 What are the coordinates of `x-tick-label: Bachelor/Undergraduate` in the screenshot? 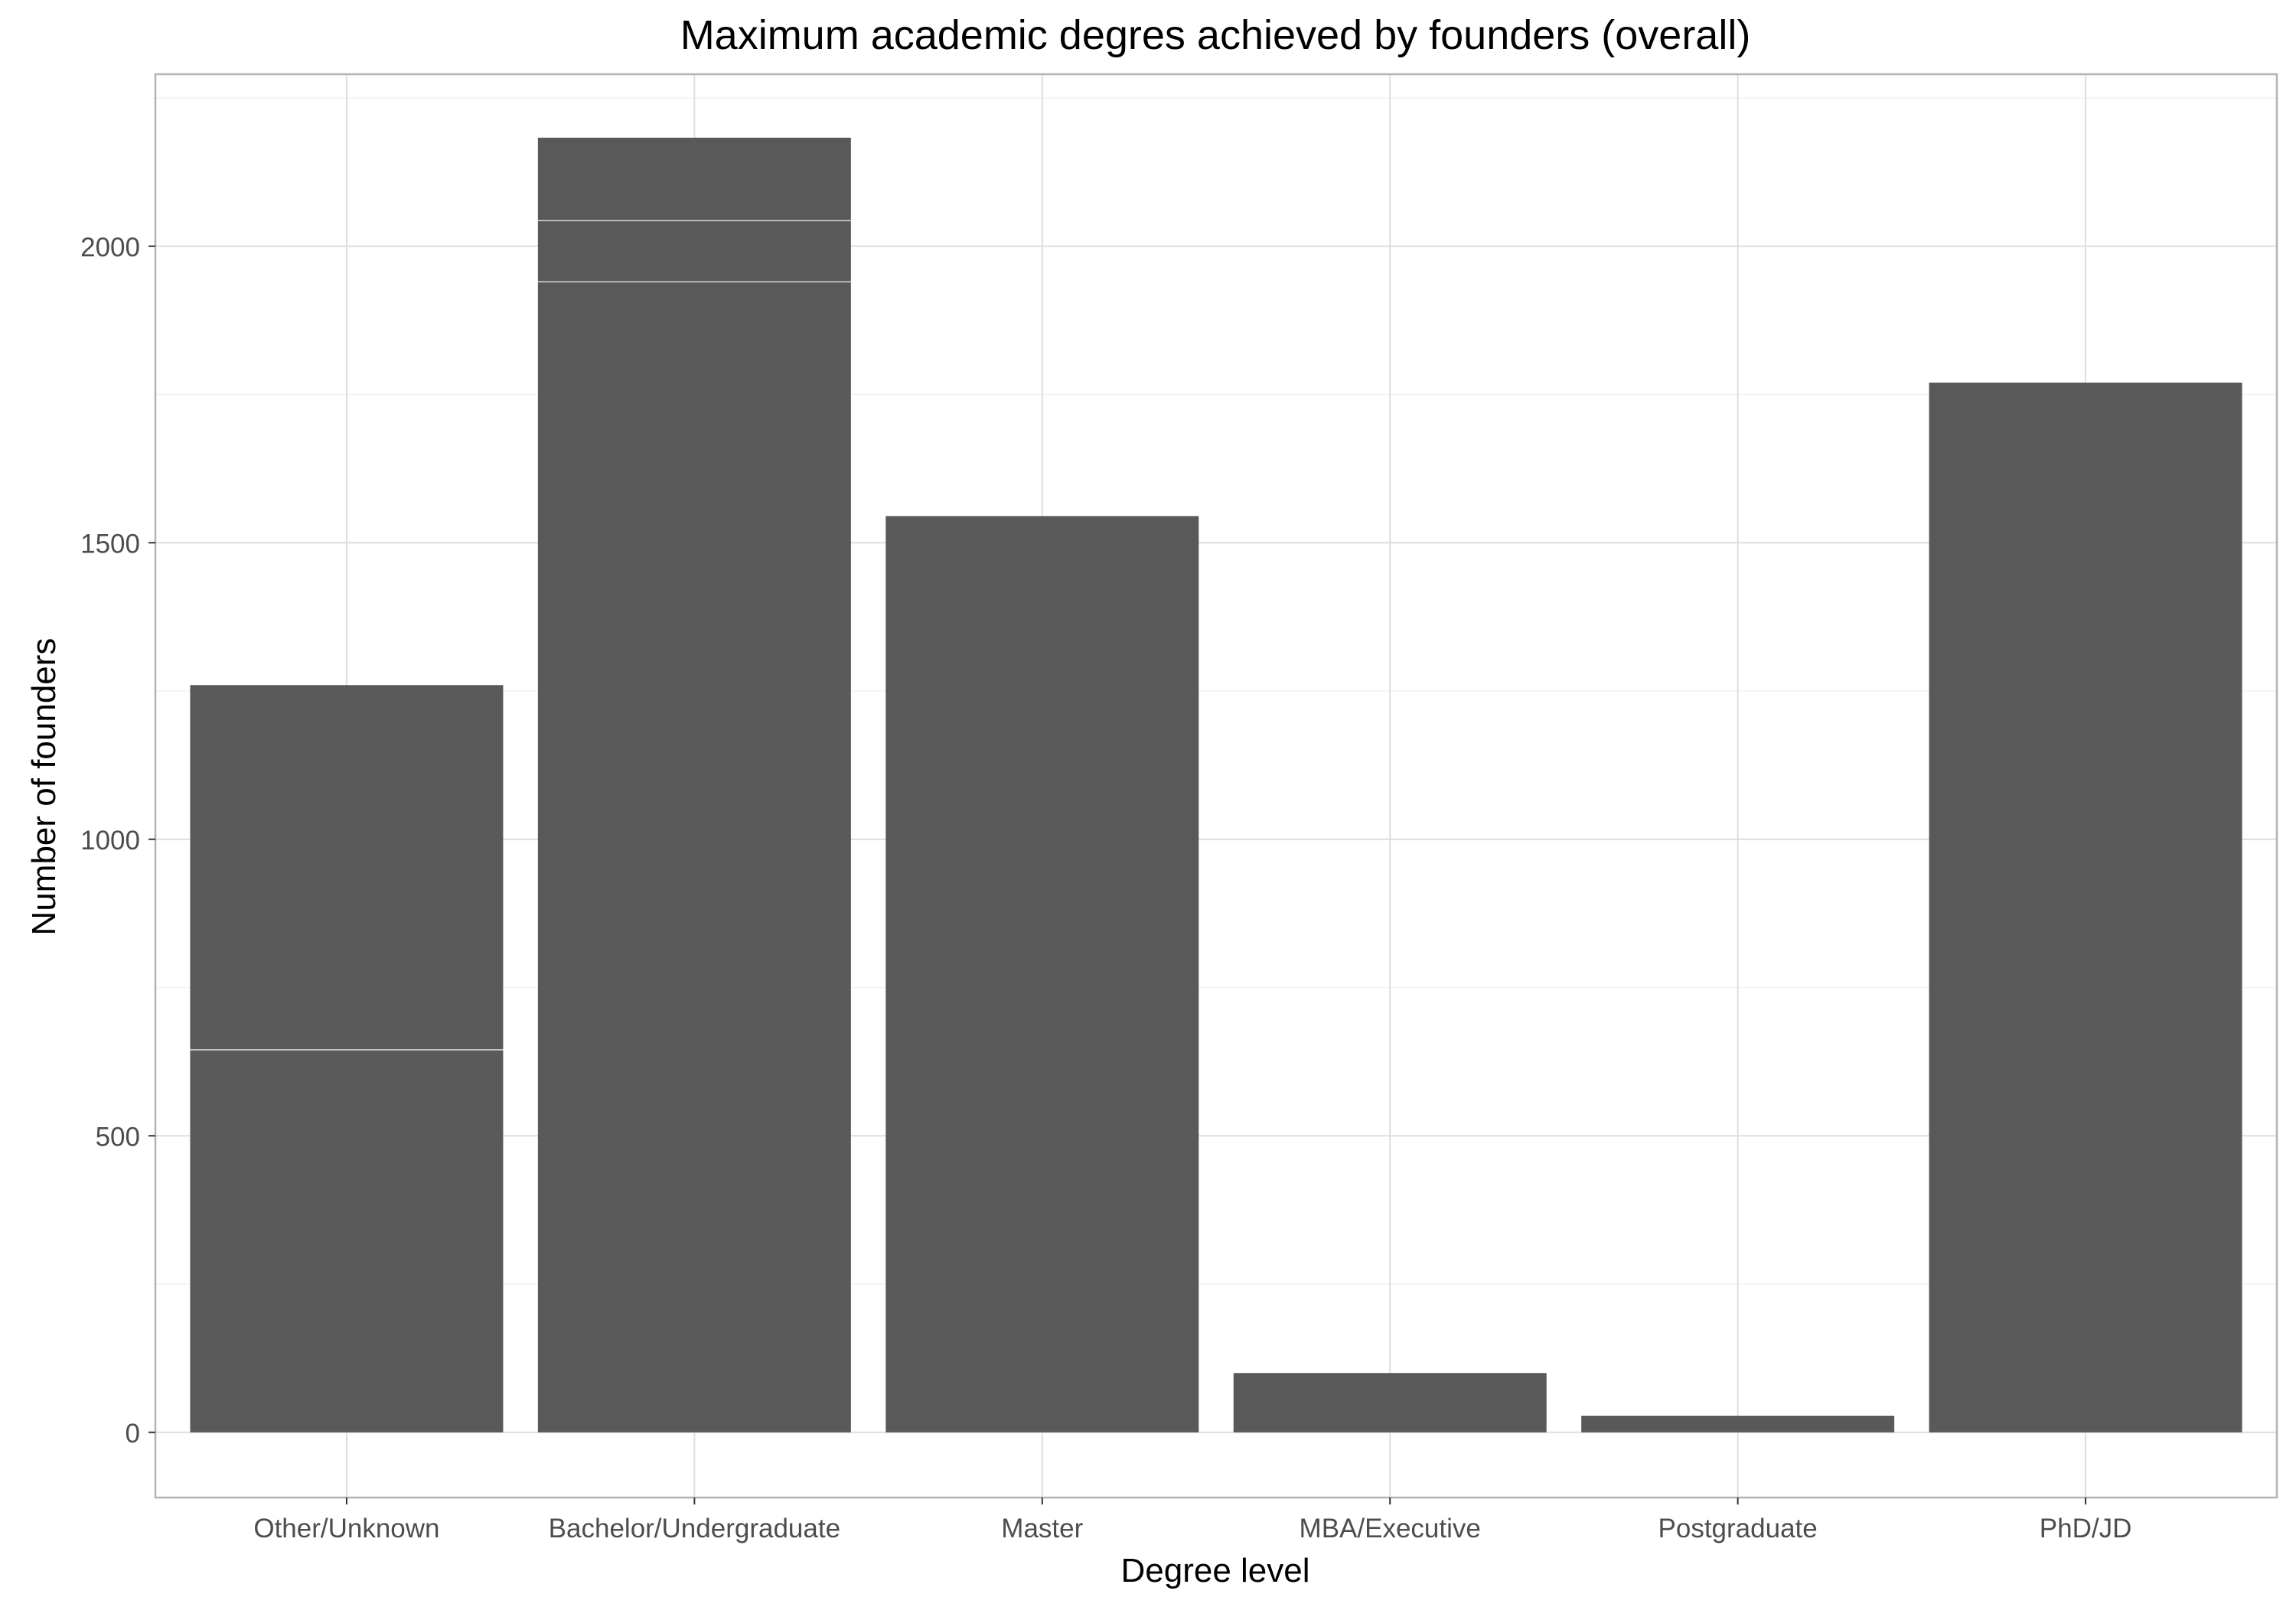 It's located at (694, 1529).